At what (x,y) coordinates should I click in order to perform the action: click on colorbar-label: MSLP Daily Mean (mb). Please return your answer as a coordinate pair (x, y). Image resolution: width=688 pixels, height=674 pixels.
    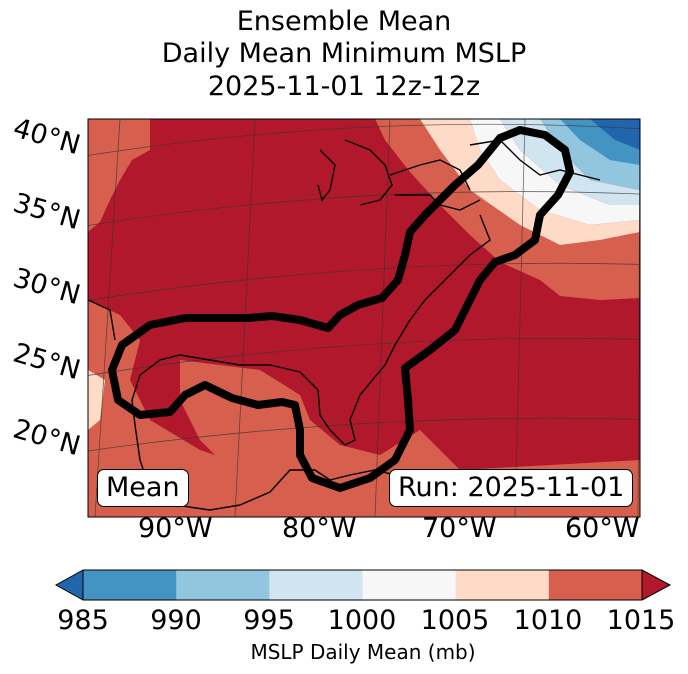
    Looking at the image, I should click on (363, 652).